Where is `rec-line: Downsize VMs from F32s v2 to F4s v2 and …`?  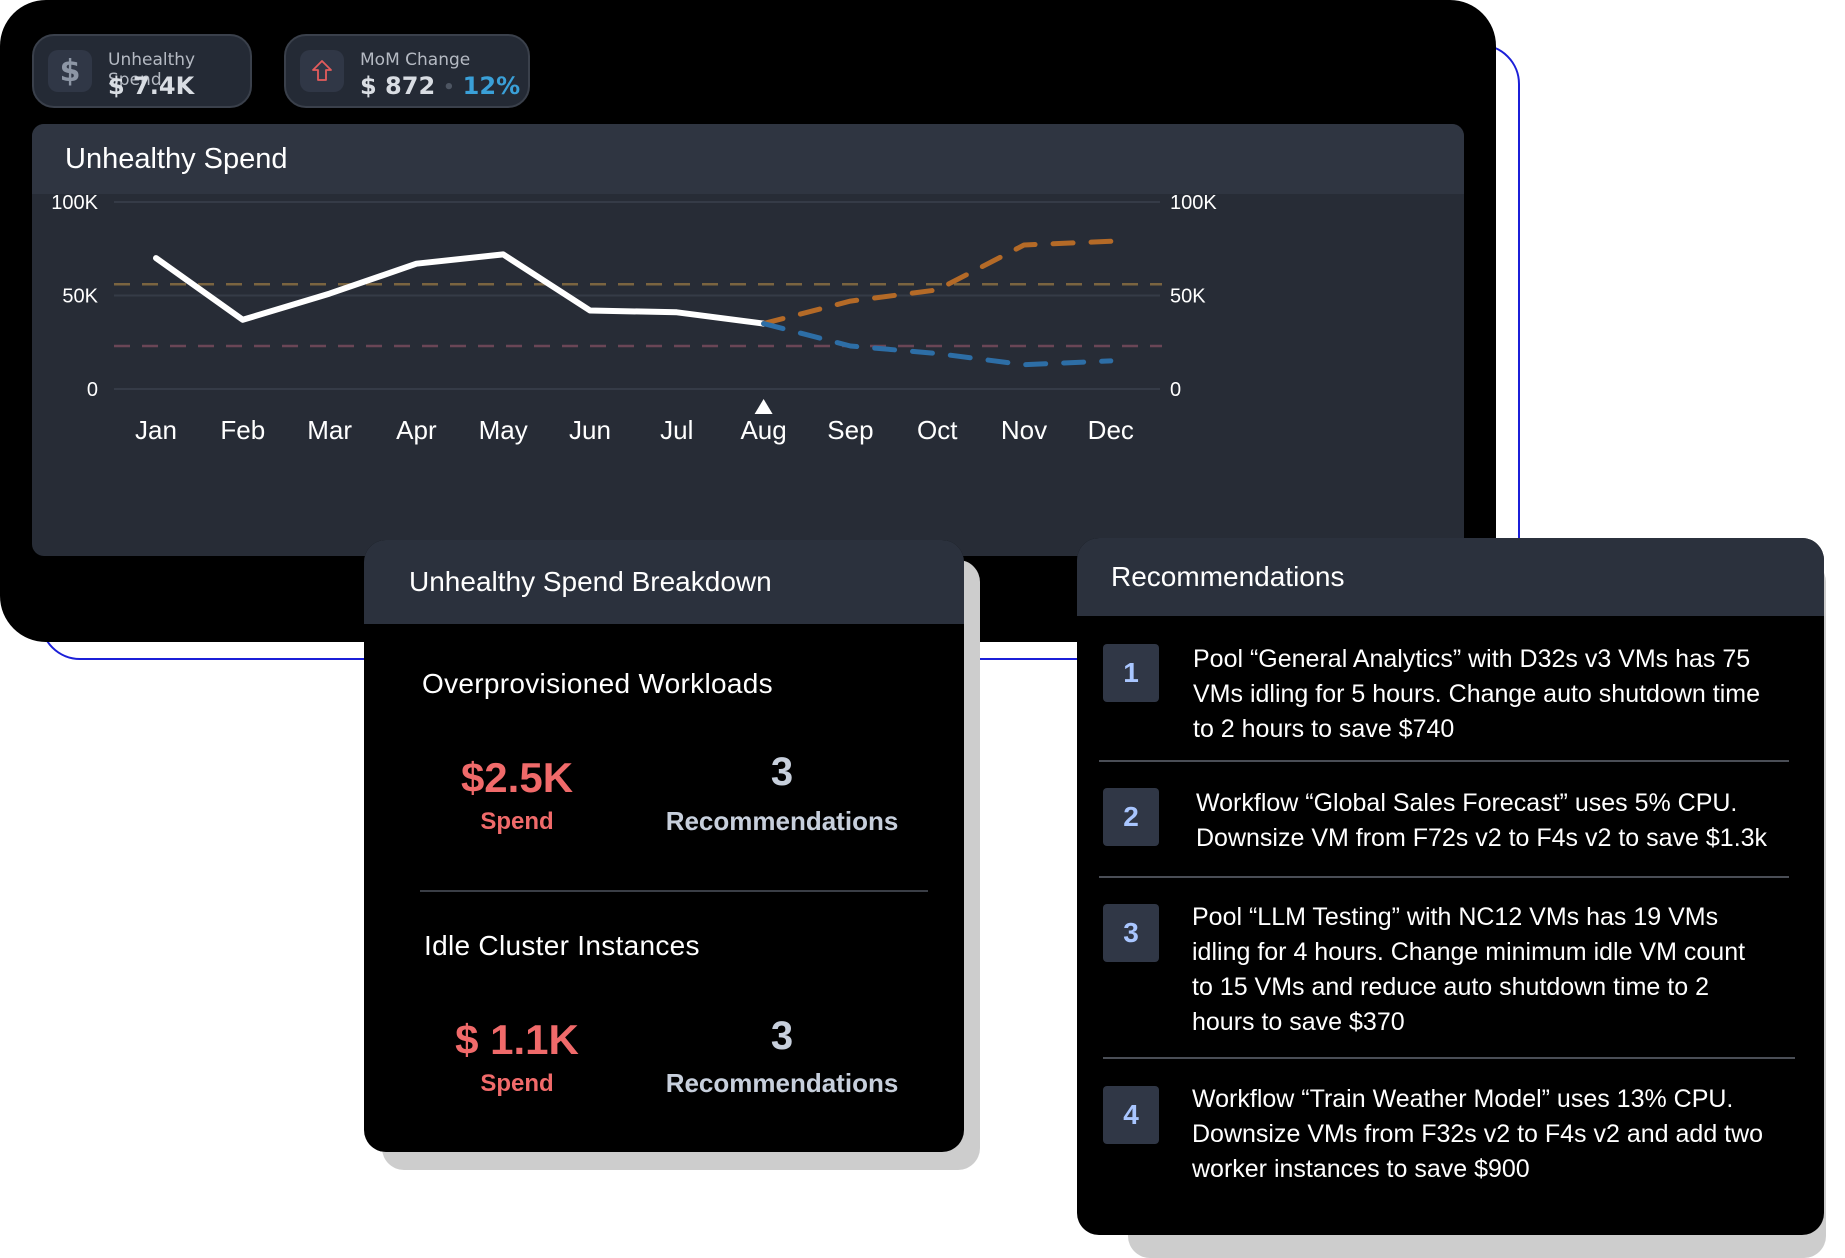 rec-line: Downsize VMs from F32s v2 to F4s v2 and … is located at coordinates (1478, 1134).